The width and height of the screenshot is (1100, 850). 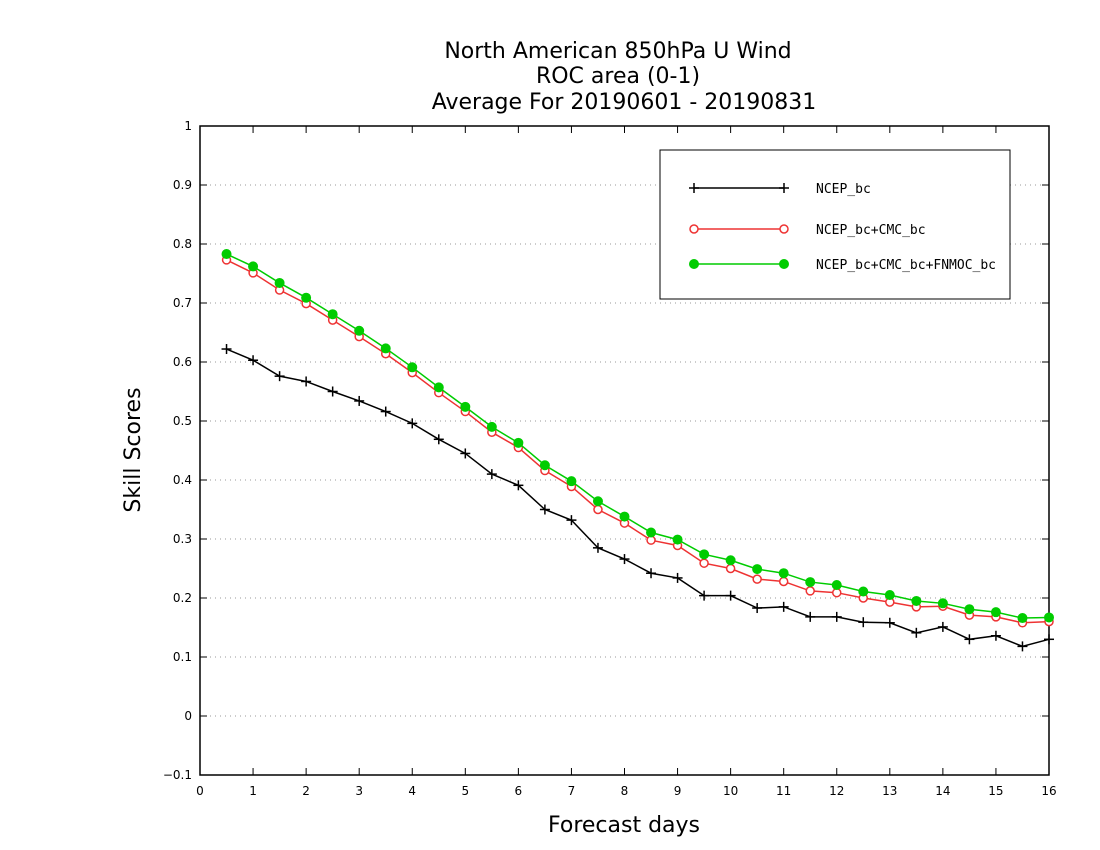 What do you see at coordinates (182, 657) in the screenshot?
I see `y-tick-label: 0.1` at bounding box center [182, 657].